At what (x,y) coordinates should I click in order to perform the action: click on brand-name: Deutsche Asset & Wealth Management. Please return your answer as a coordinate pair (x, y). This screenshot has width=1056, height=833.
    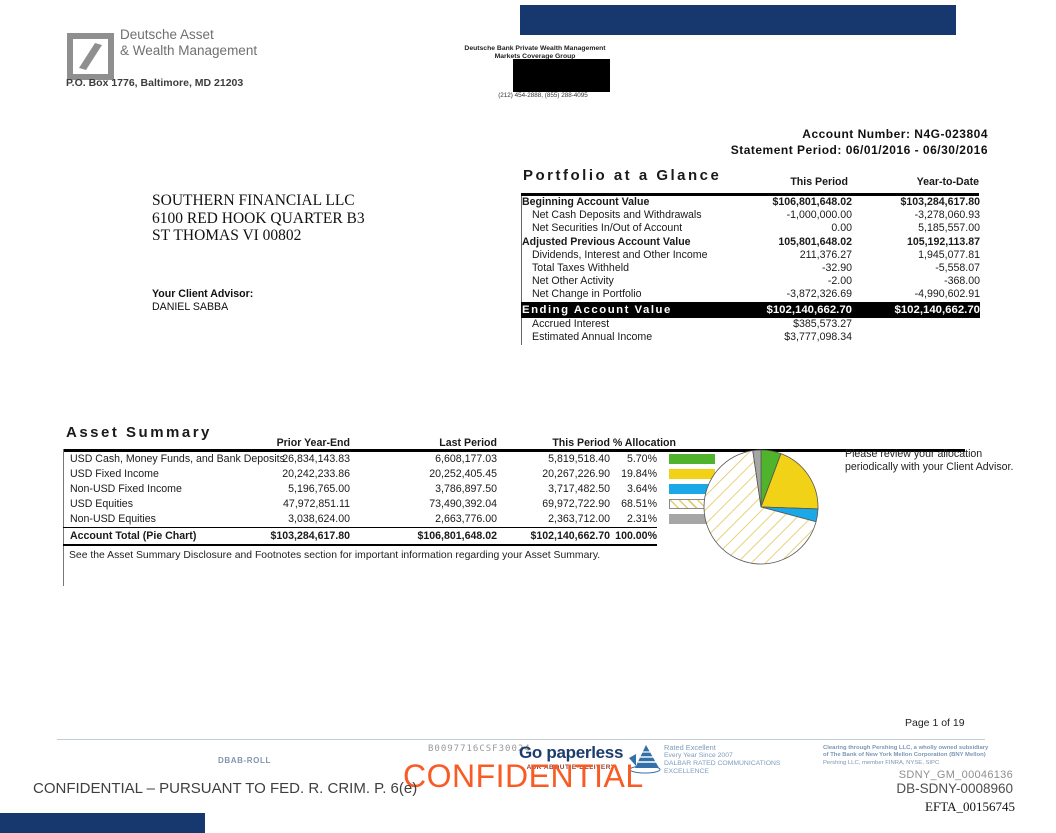
    Looking at the image, I should click on (188, 42).